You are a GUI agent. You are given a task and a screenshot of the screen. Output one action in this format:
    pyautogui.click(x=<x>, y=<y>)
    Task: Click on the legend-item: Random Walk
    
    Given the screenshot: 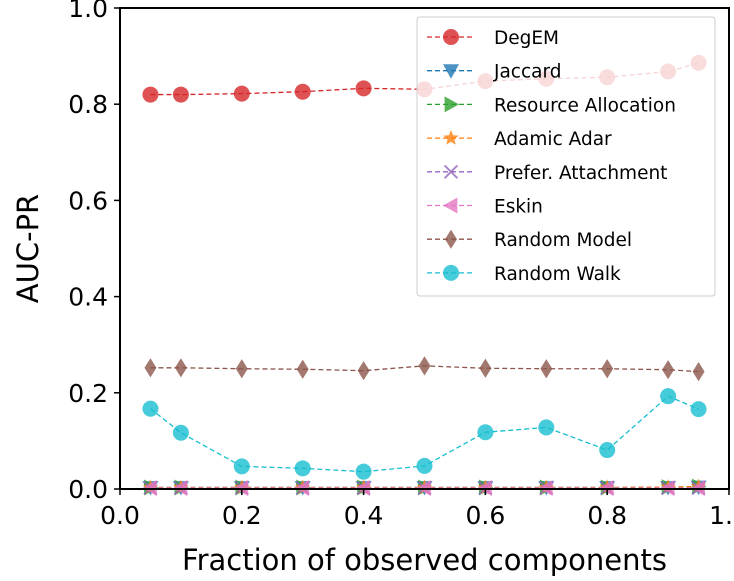 What is the action you would take?
    pyautogui.click(x=524, y=274)
    